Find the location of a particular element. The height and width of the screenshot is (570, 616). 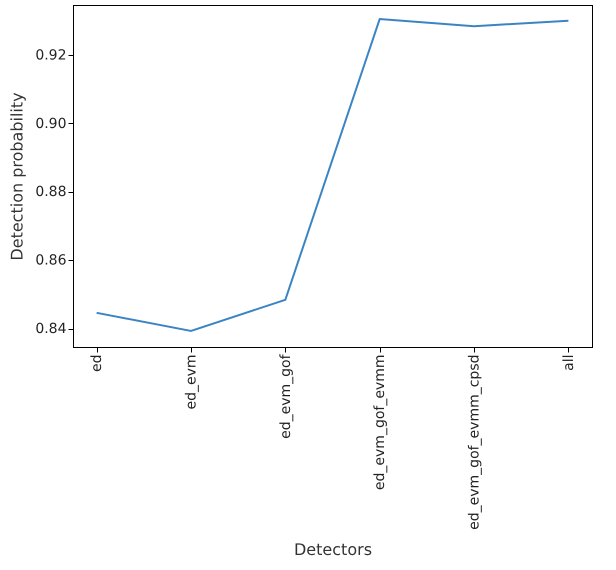

y-axis-title: Detection probability is located at coordinates (16, 176).